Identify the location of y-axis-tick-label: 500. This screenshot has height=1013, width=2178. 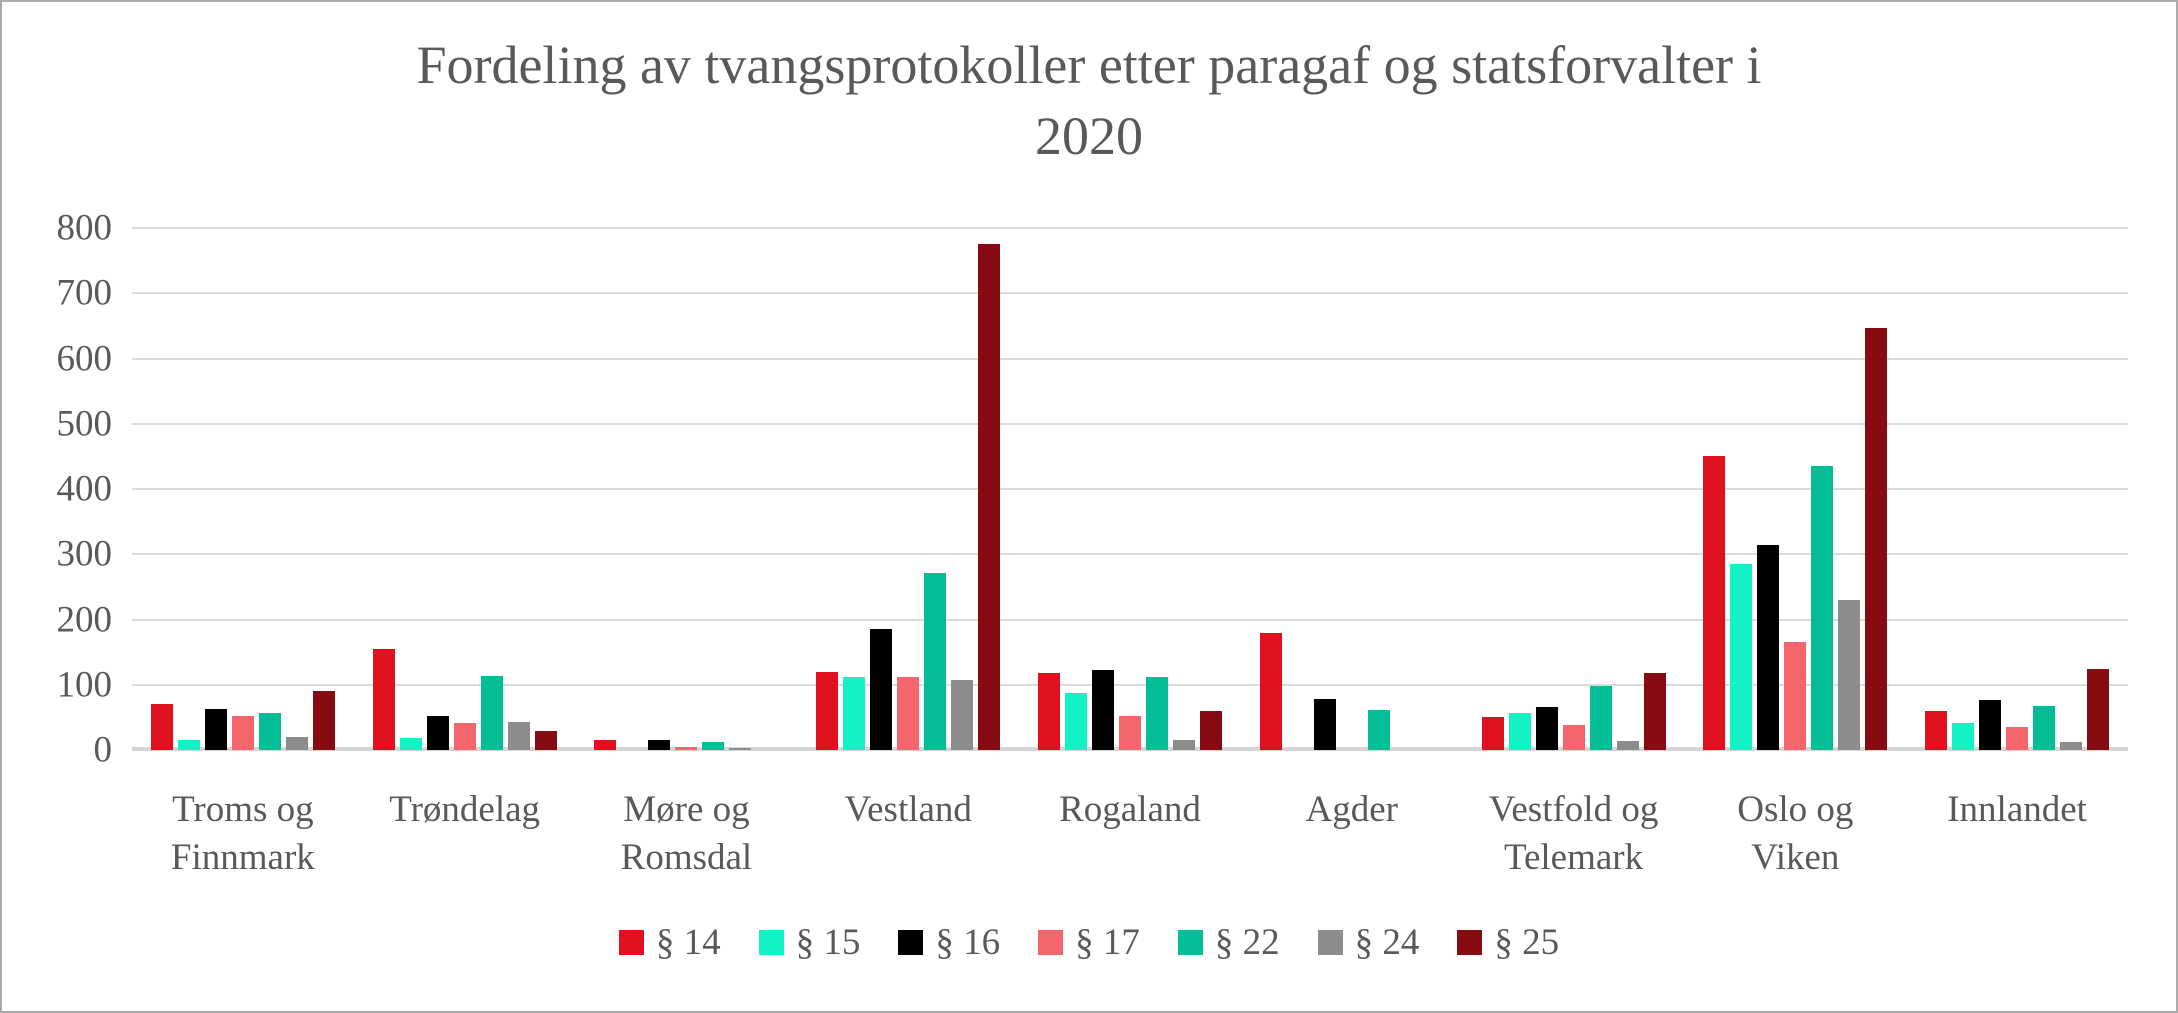
(84, 424).